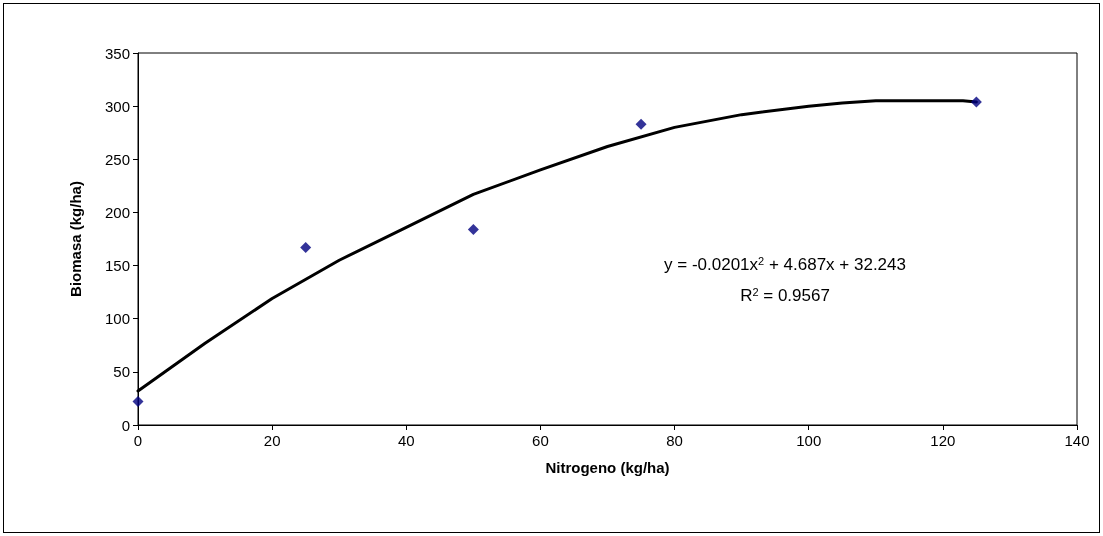 The height and width of the screenshot is (536, 1103). What do you see at coordinates (1077, 440) in the screenshot?
I see `x-tick-label: 140` at bounding box center [1077, 440].